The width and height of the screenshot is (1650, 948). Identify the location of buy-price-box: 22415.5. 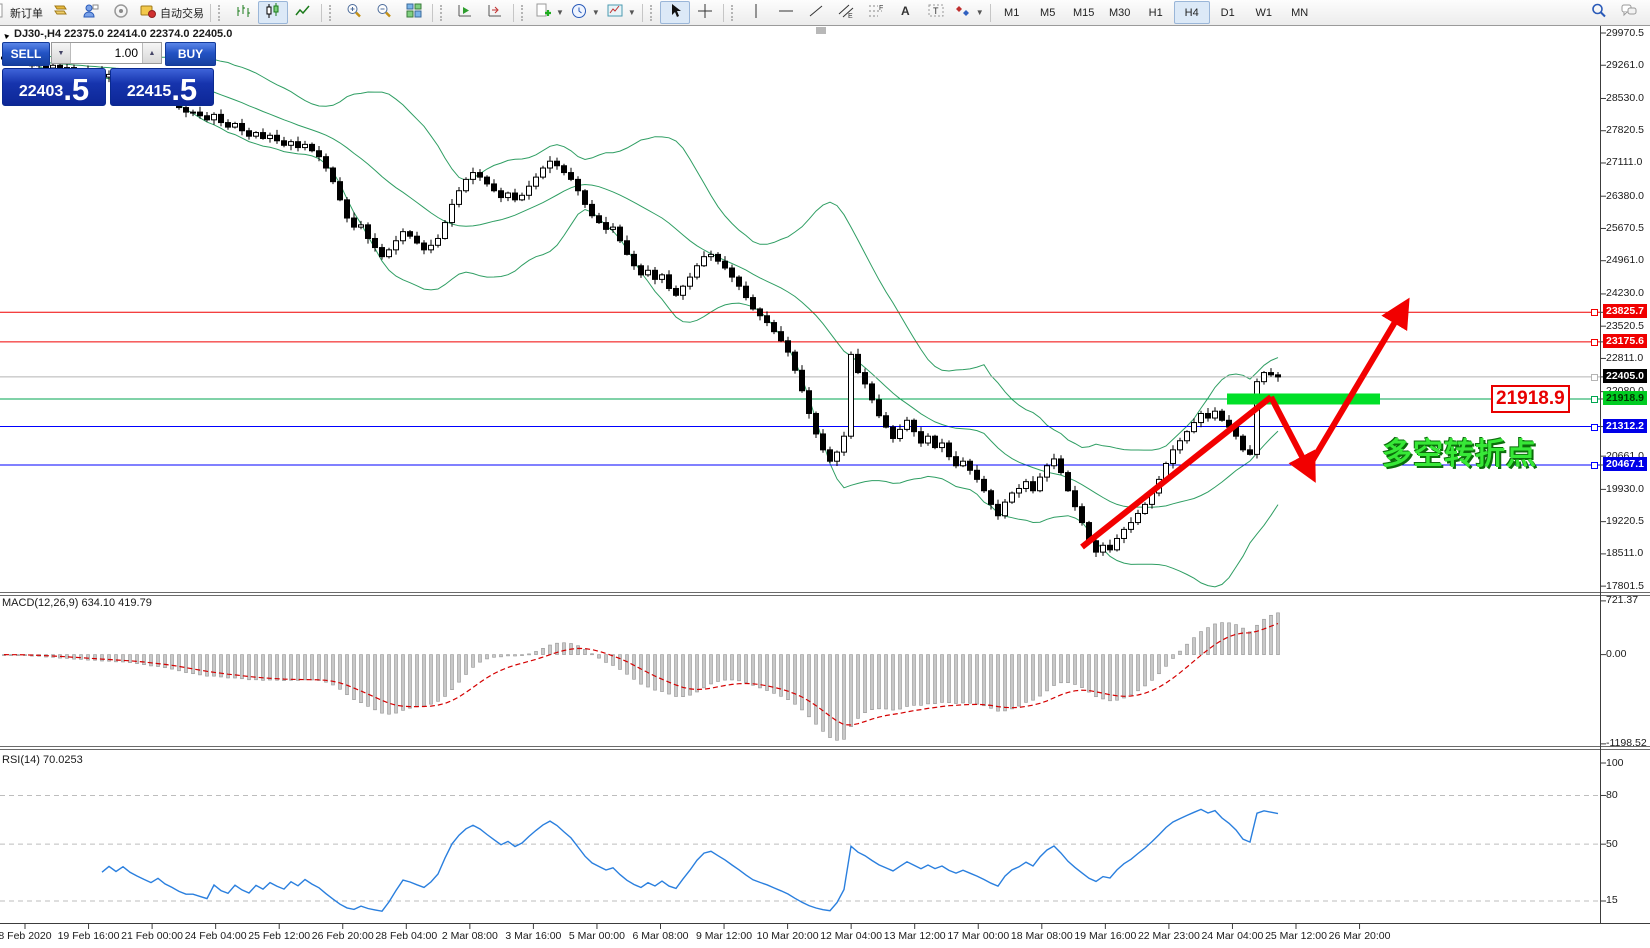
(162, 87).